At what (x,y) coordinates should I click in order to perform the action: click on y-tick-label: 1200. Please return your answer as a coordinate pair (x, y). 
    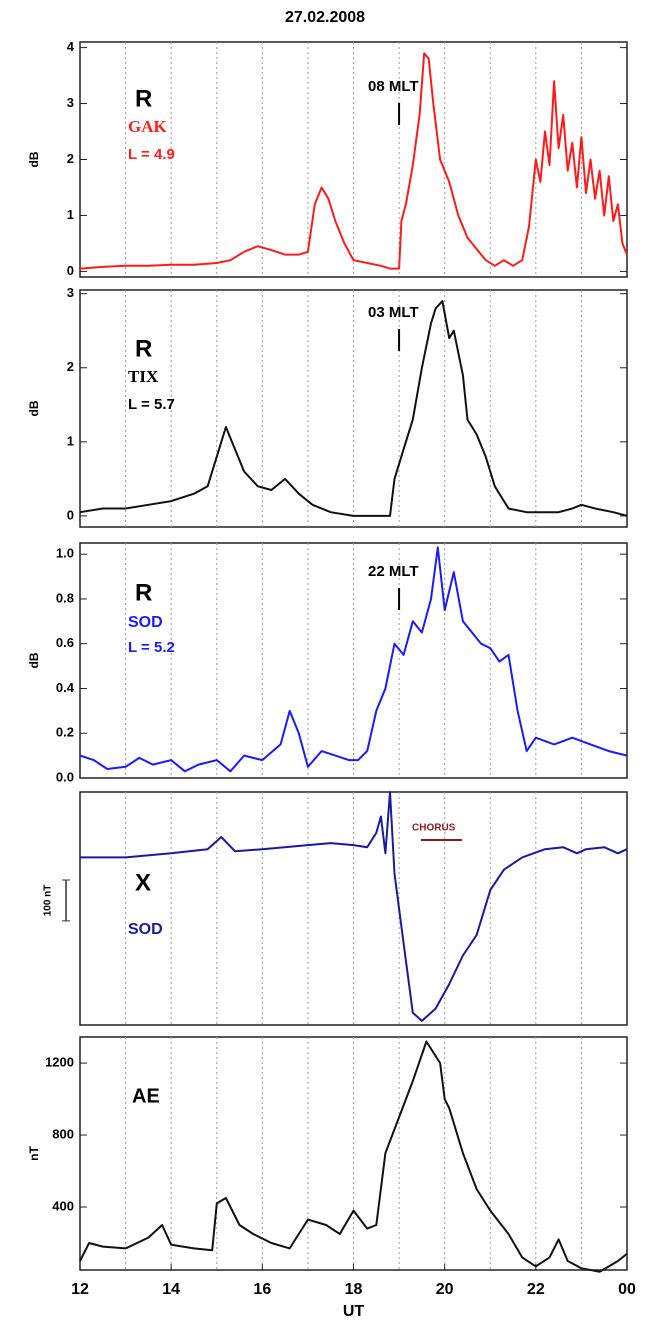
    Looking at the image, I should click on (59, 1062).